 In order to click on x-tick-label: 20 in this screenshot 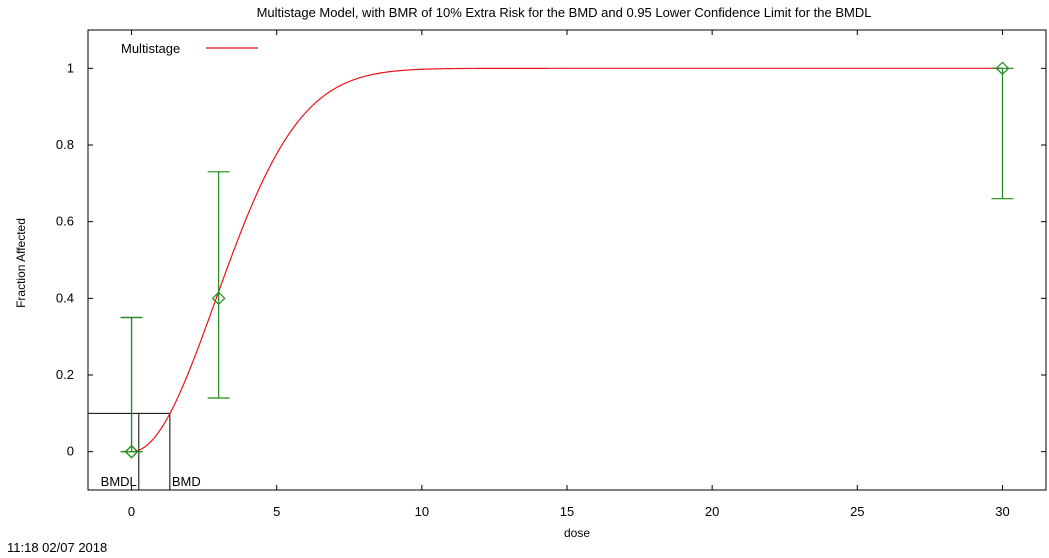, I will do `click(712, 511)`.